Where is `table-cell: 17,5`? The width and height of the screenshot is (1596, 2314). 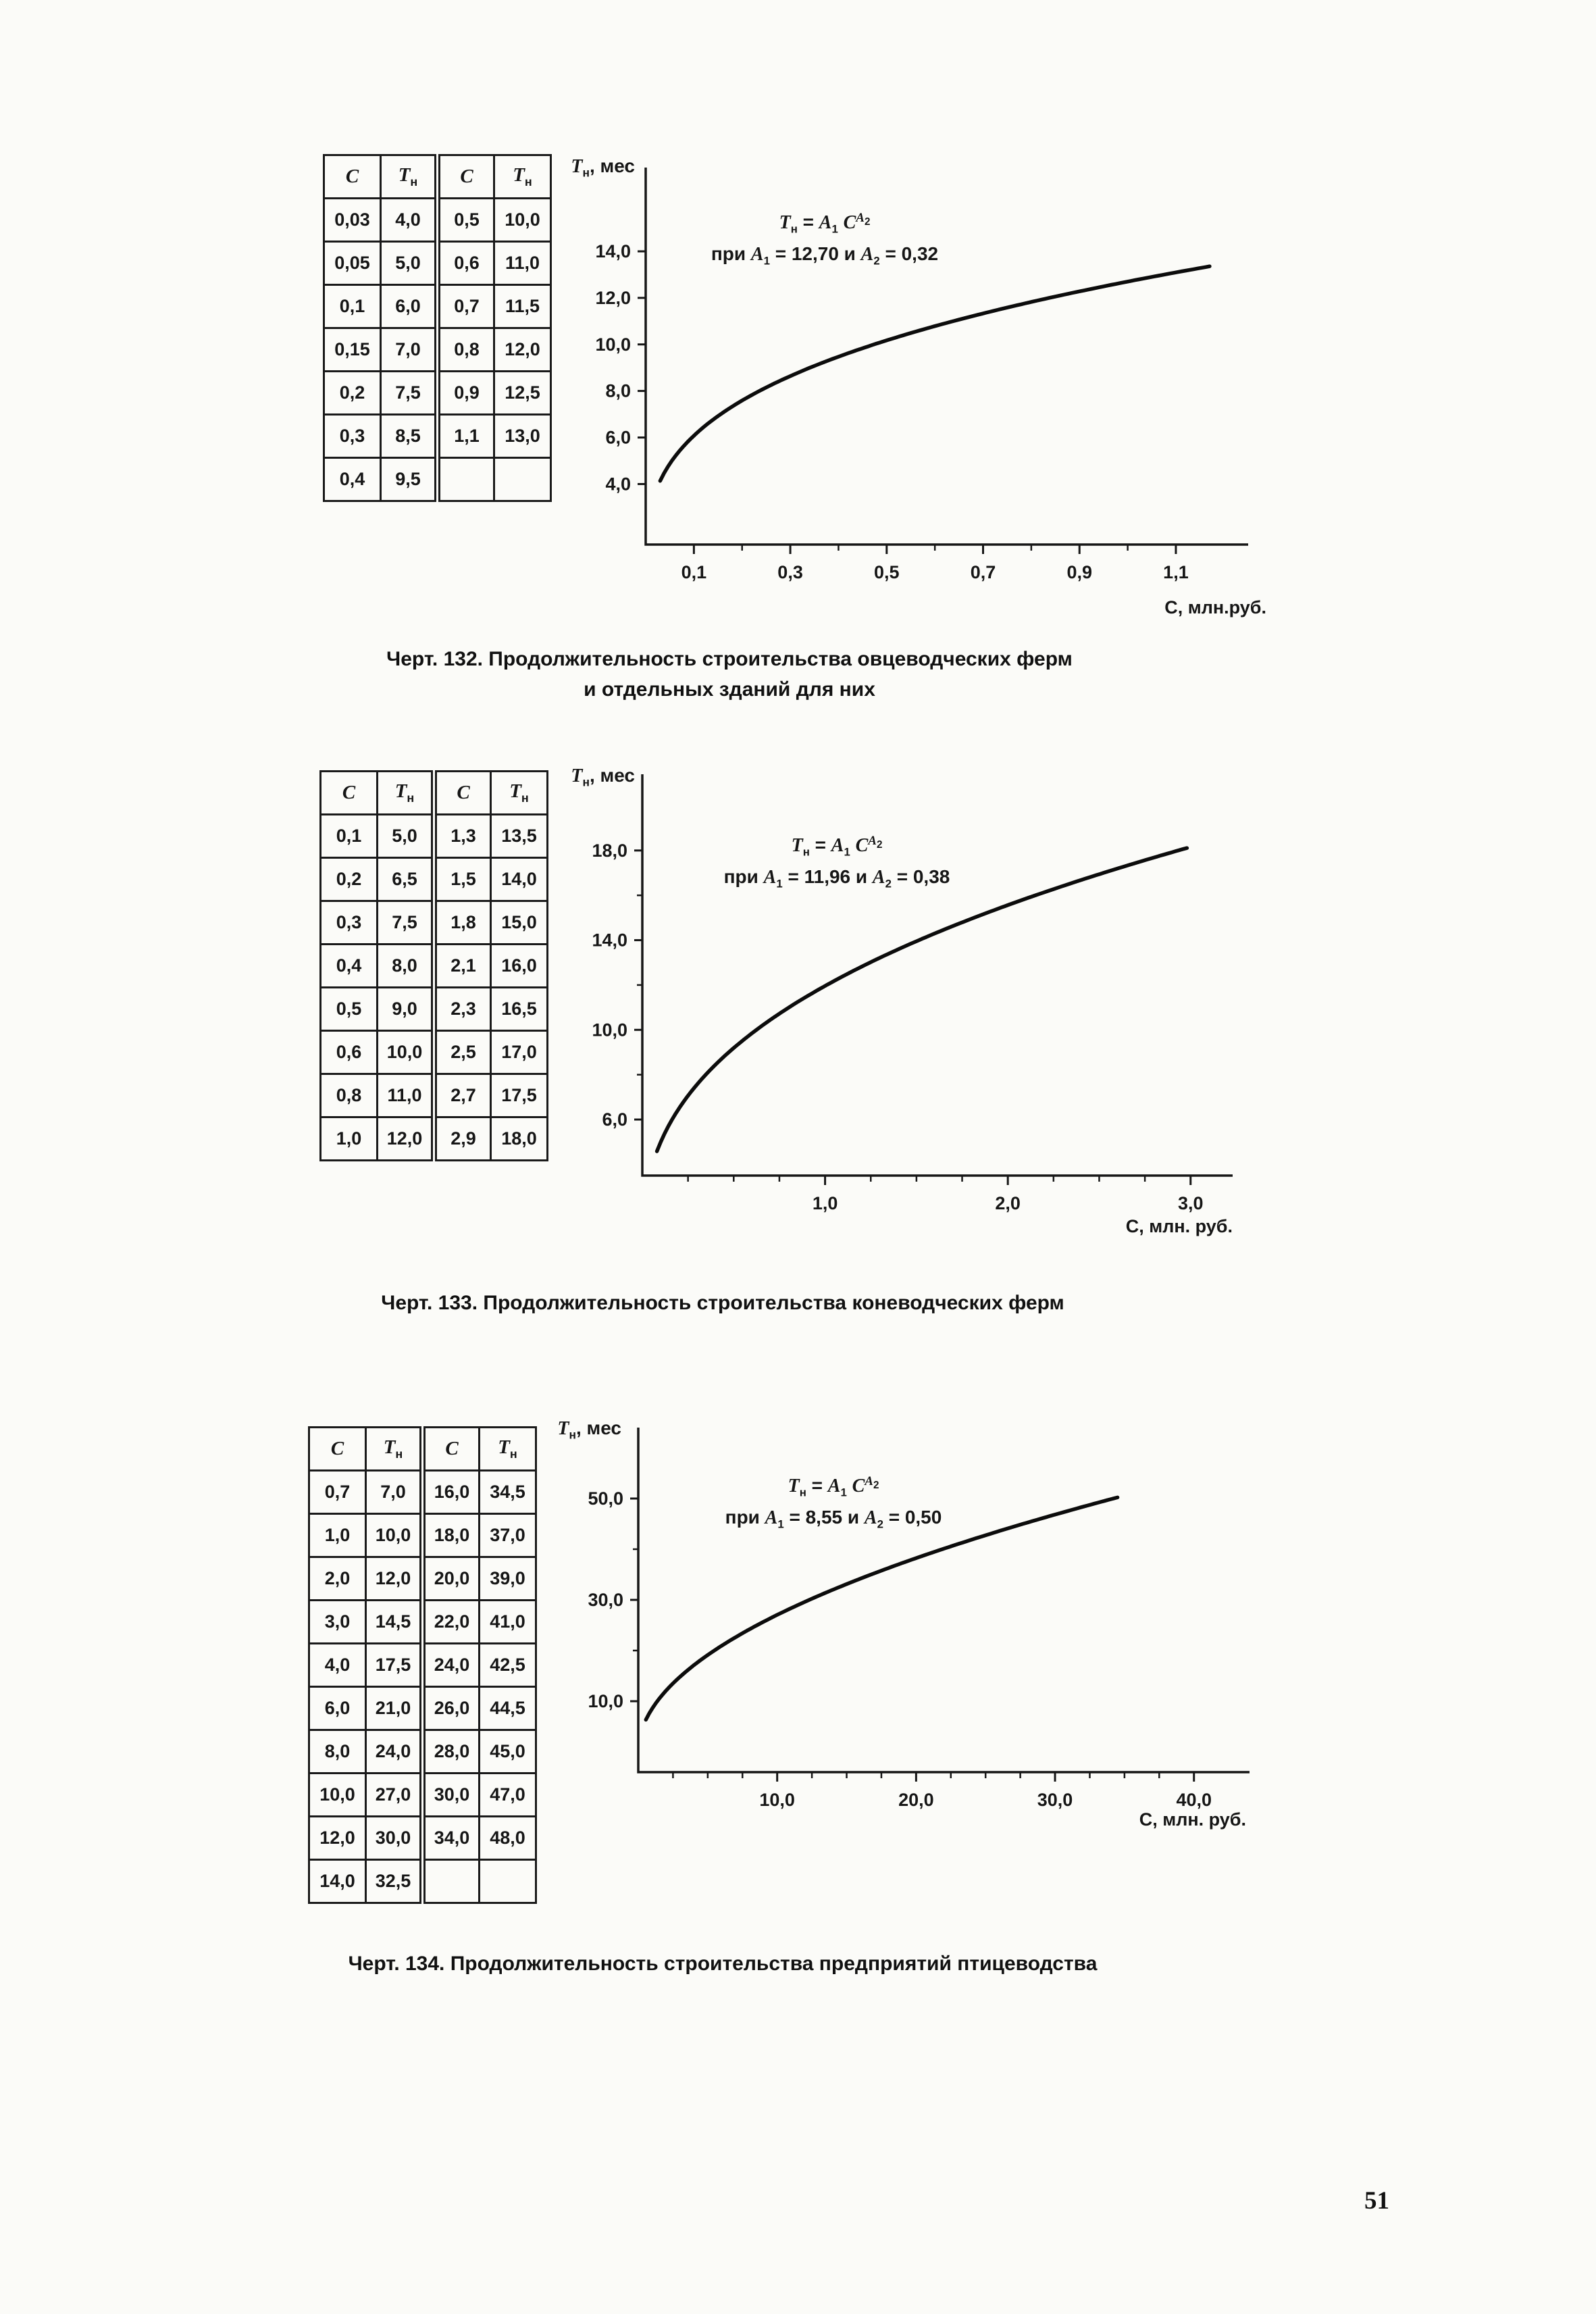 table-cell: 17,5 is located at coordinates (519, 1095).